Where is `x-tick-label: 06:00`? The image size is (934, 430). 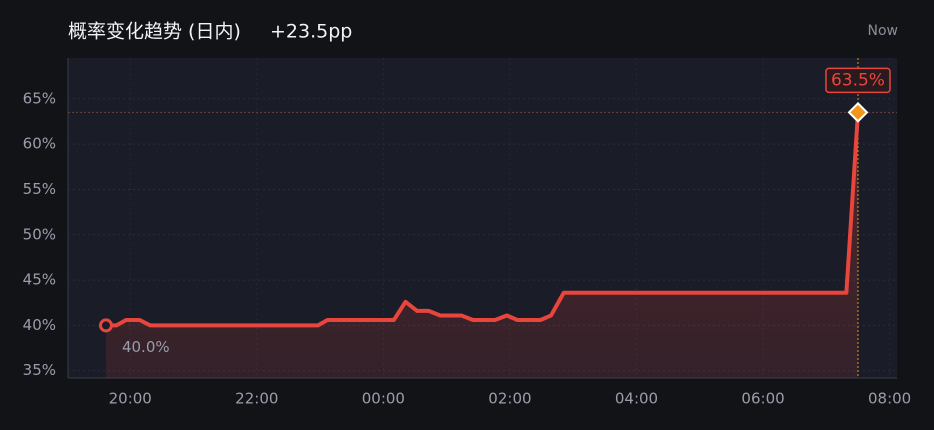
x-tick-label: 06:00 is located at coordinates (762, 399).